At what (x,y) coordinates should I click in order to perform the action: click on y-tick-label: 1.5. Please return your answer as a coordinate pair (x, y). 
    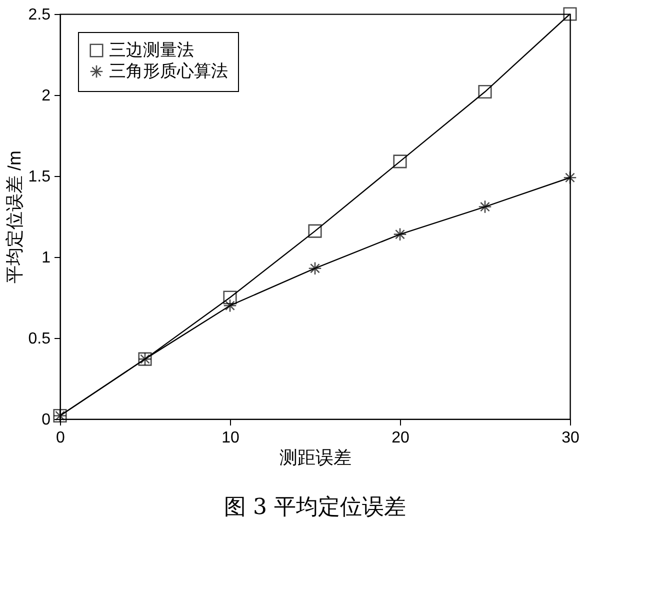
    Looking at the image, I should click on (39, 177).